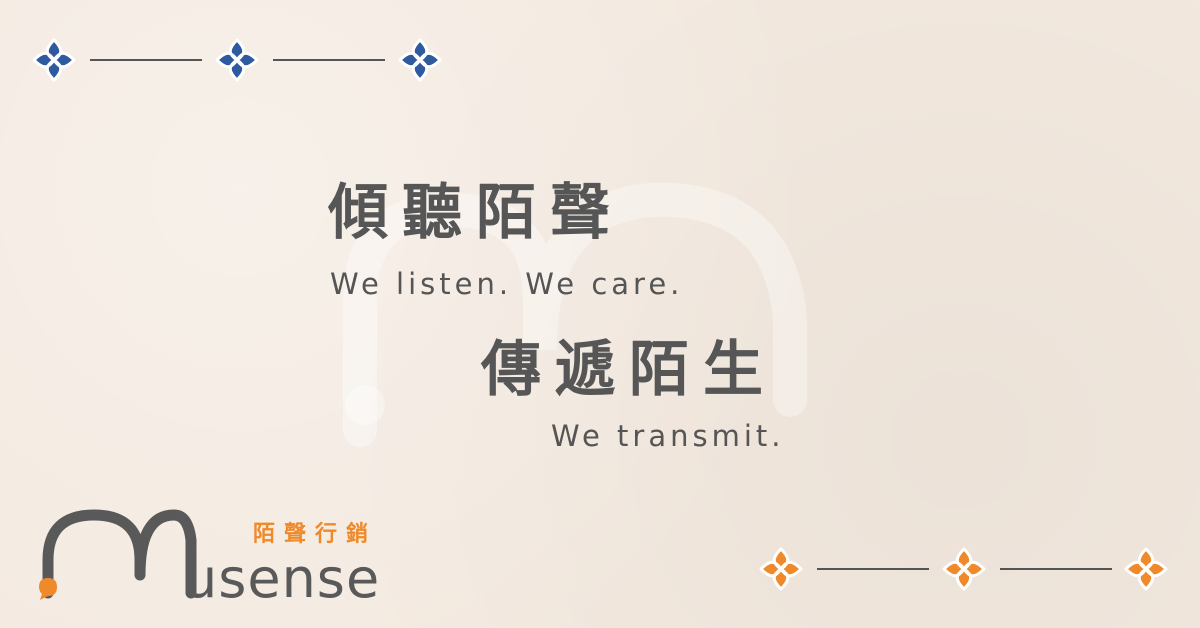 This screenshot has height=628, width=1200. Describe the element at coordinates (476, 213) in the screenshot. I see `headline-listen: 傾聽陌聲` at that location.